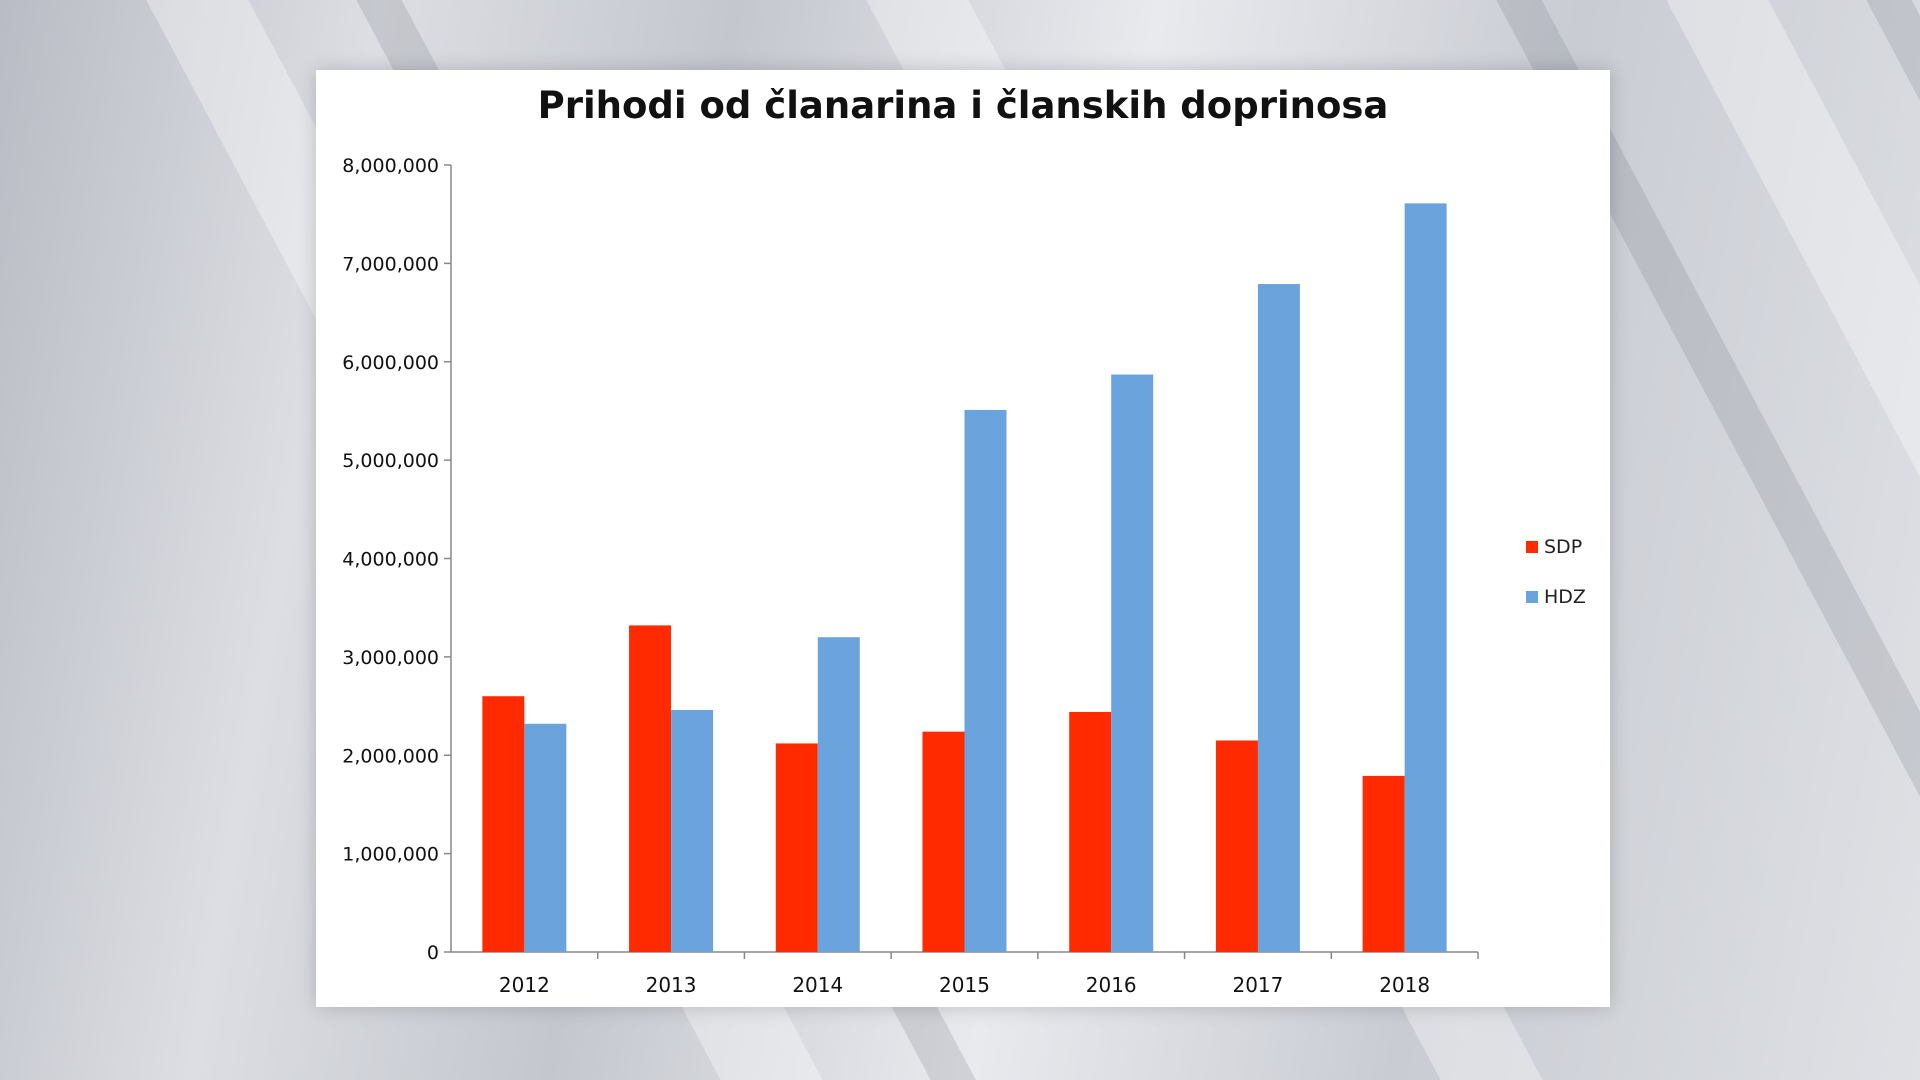 Image resolution: width=1920 pixels, height=1080 pixels. I want to click on y-tick-label: 4,000,000, so click(390, 560).